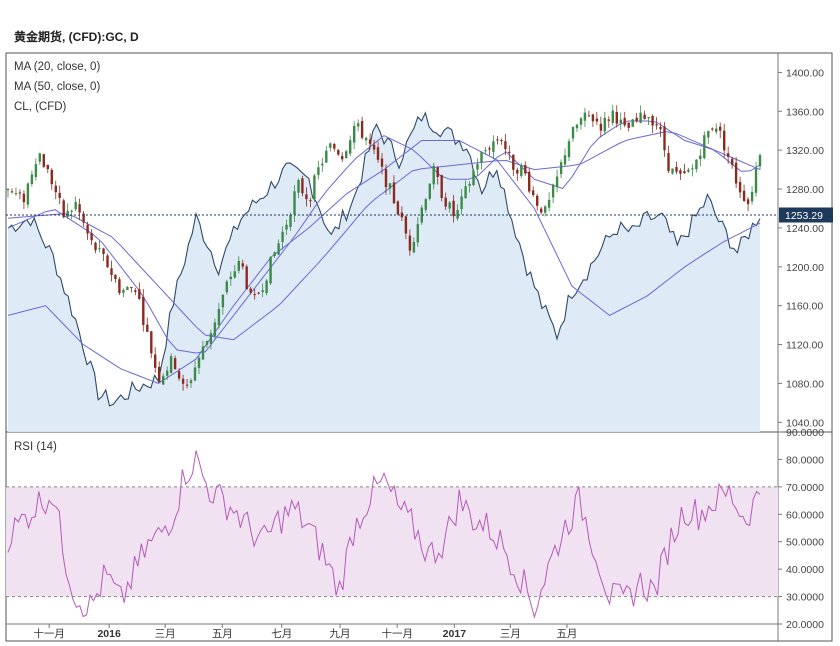 Image resolution: width=840 pixels, height=646 pixels. I want to click on legend-ma20: MA (20, close, 0), so click(57, 67).